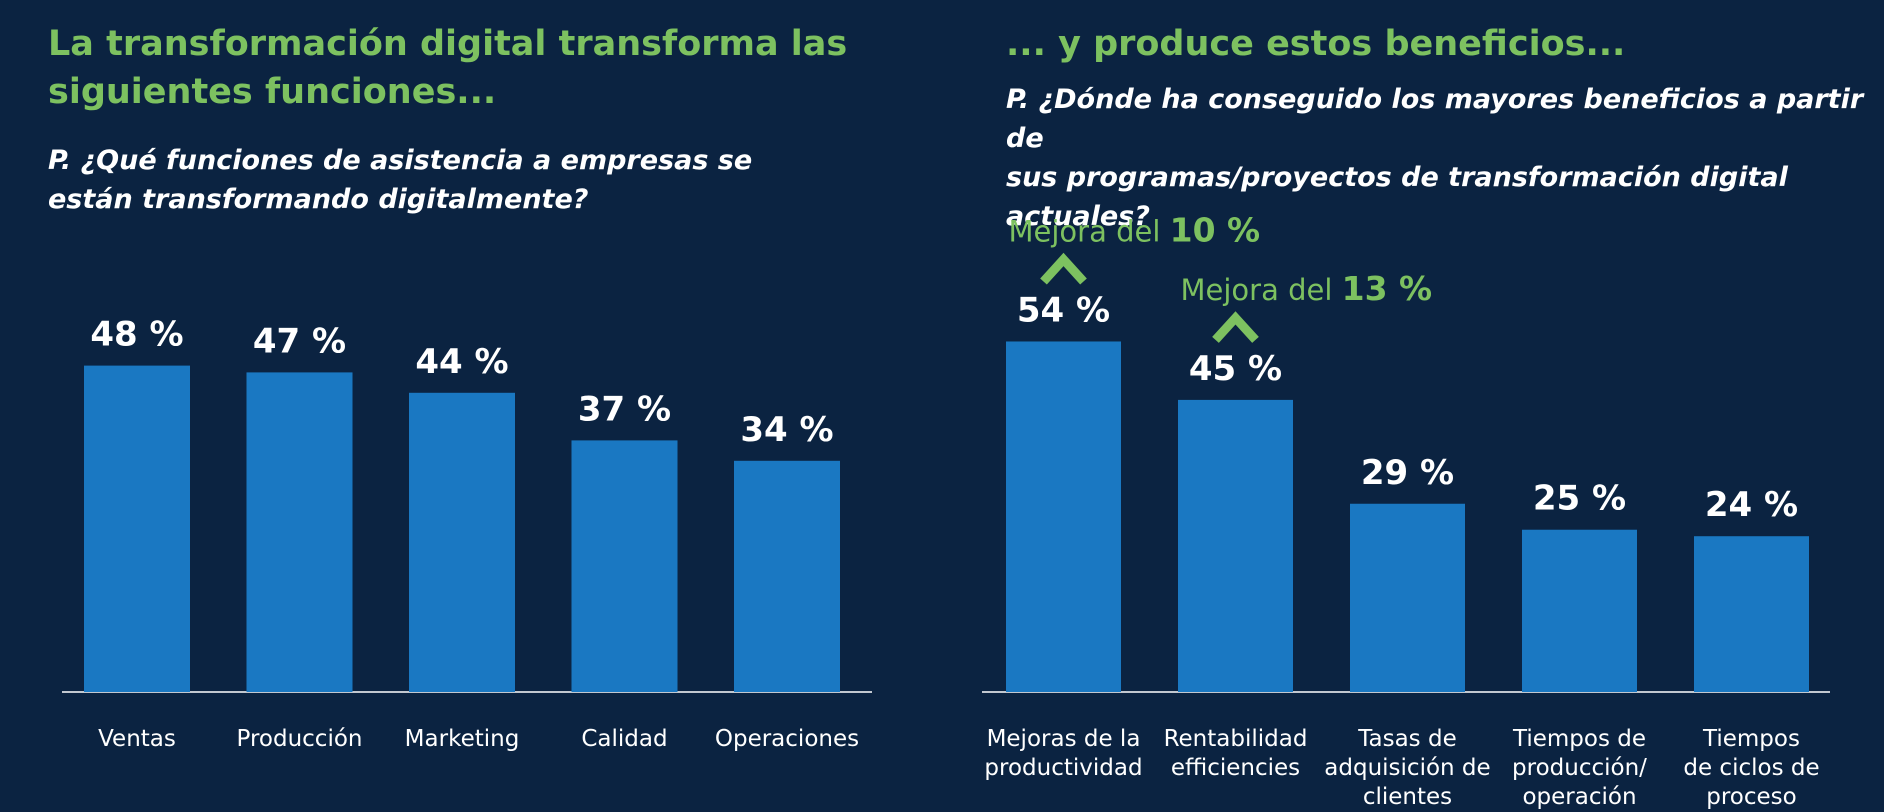 This screenshot has height=812, width=1884. Describe the element at coordinates (1135, 229) in the screenshot. I see `improvement-callout-0: Mejora del 10 %` at that location.